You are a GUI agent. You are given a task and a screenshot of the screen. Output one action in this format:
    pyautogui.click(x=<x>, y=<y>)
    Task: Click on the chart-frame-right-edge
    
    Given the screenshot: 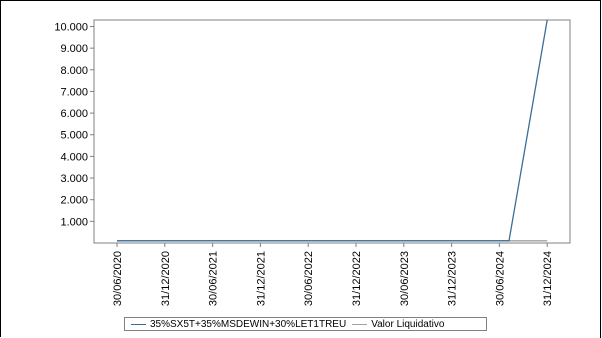 What is the action you would take?
    pyautogui.click(x=600, y=169)
    